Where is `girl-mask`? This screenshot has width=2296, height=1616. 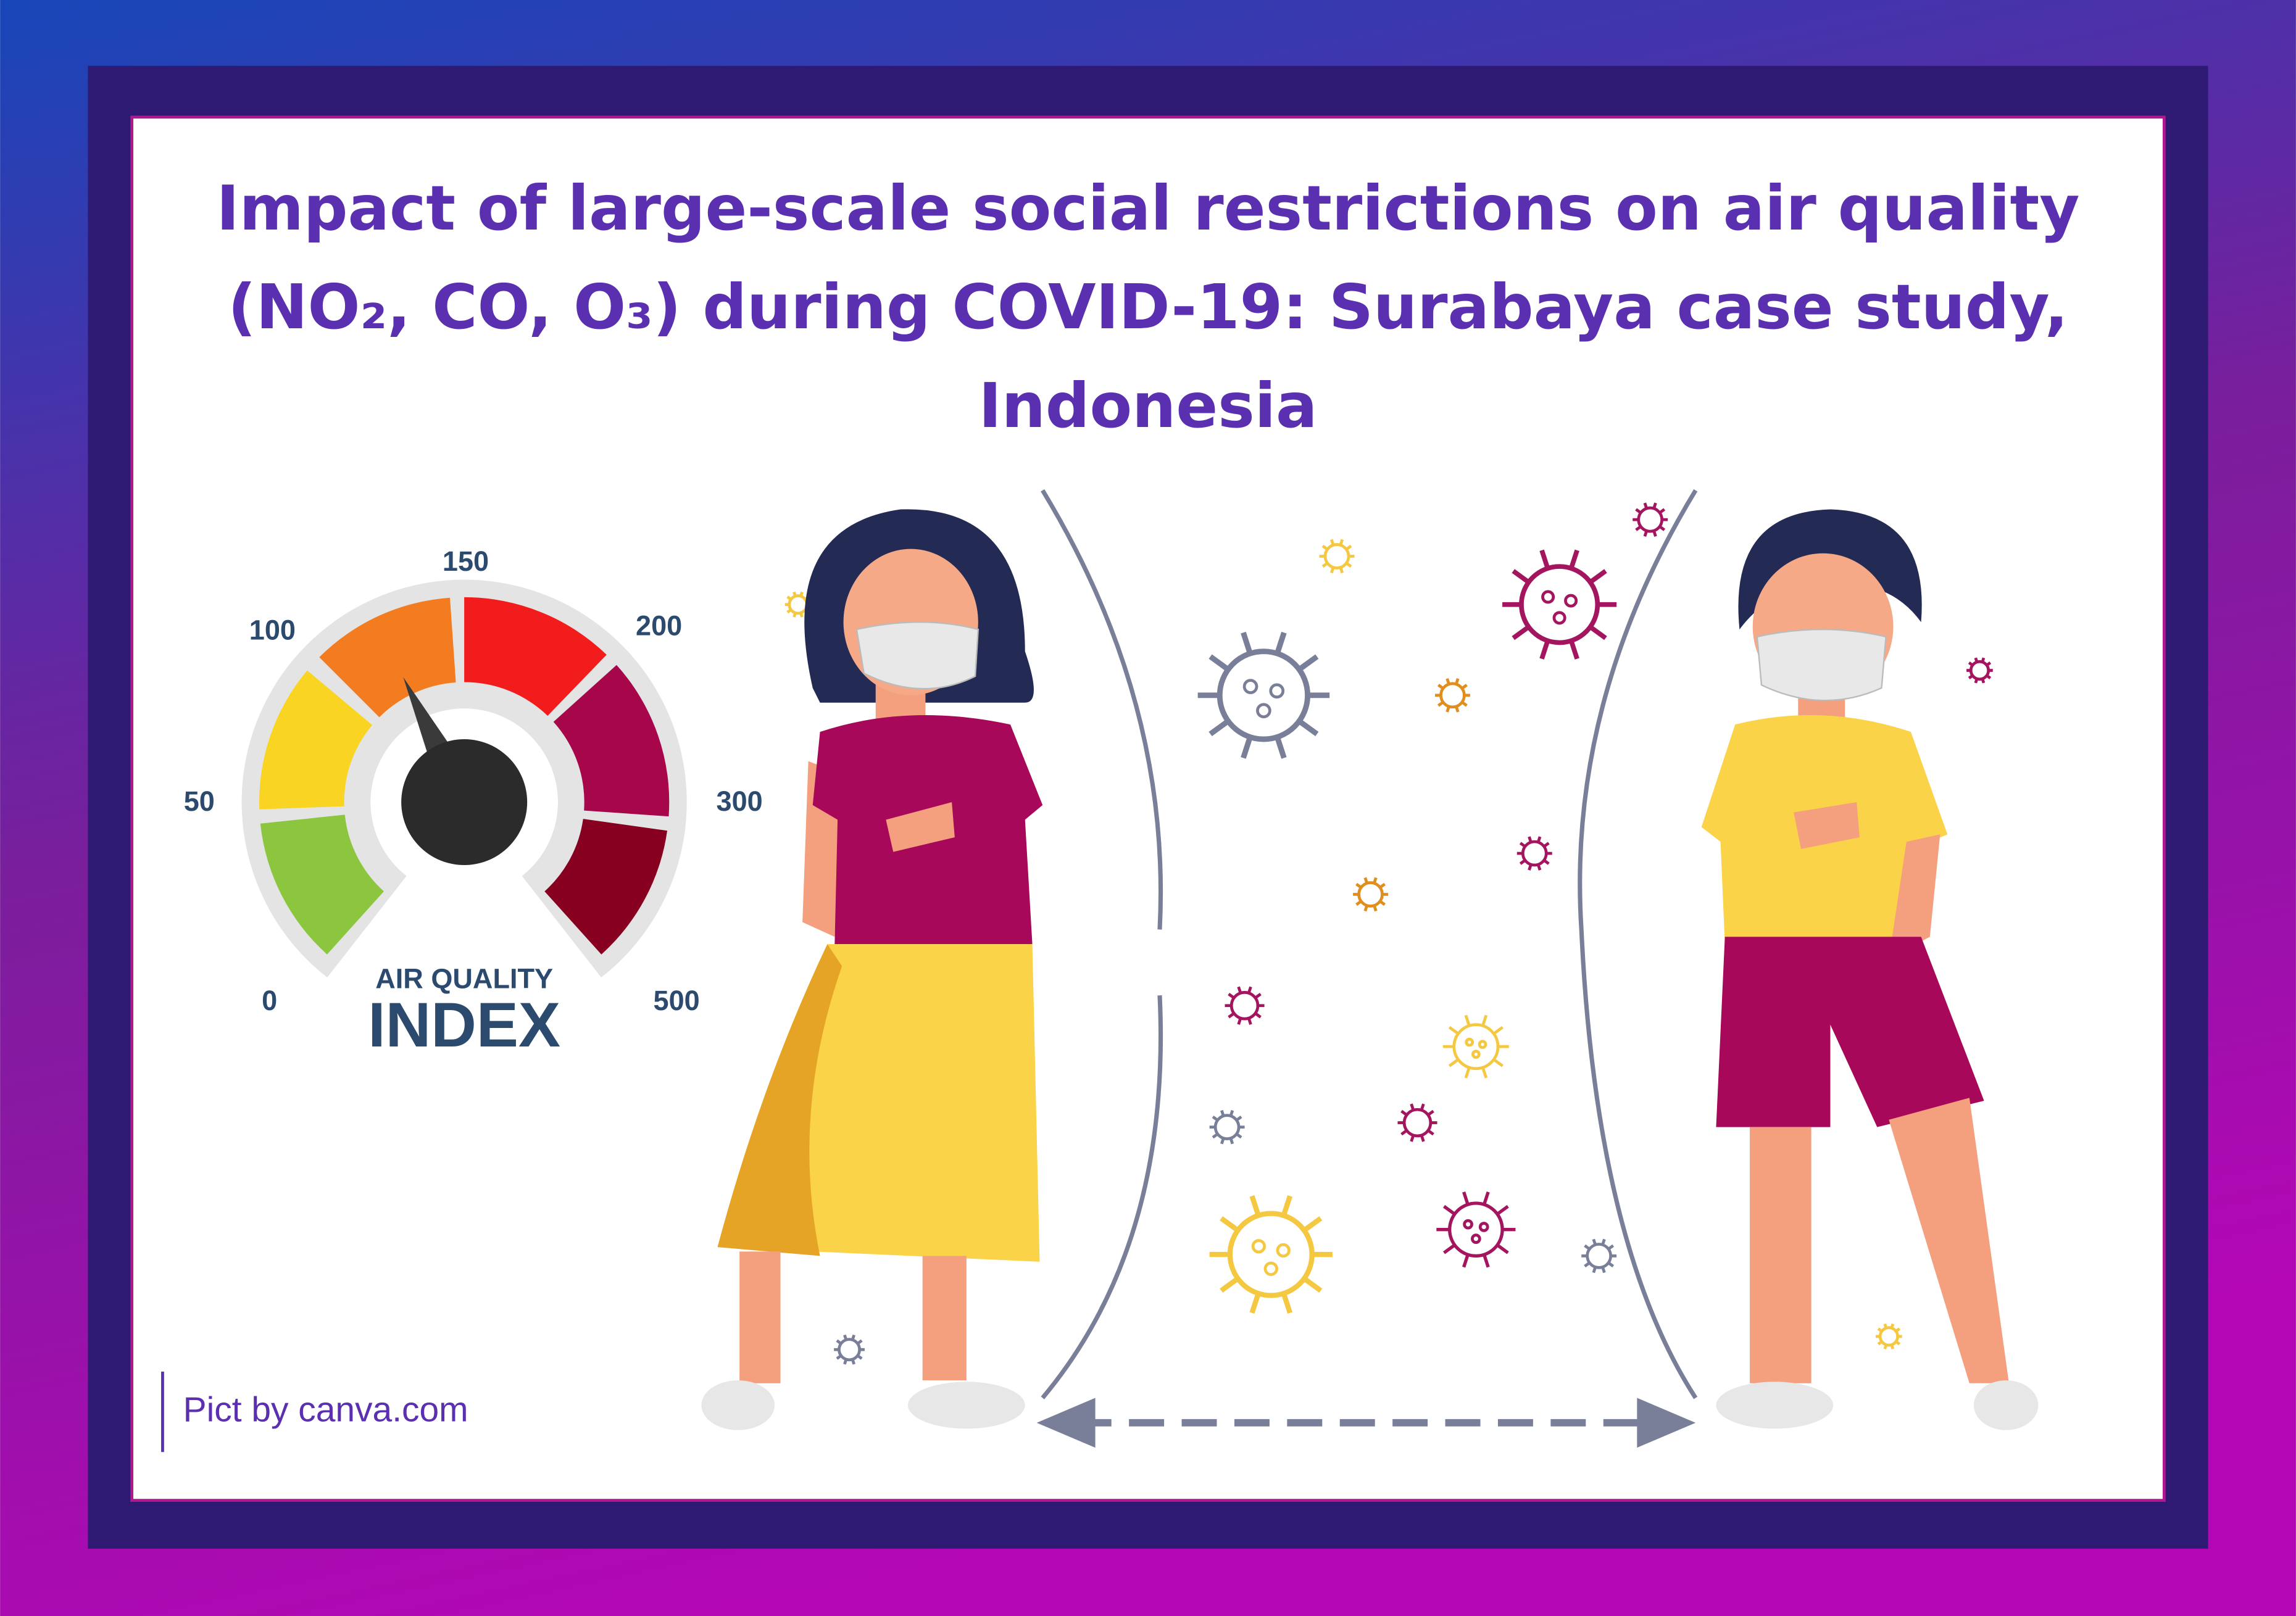
girl-mask is located at coordinates (917, 655).